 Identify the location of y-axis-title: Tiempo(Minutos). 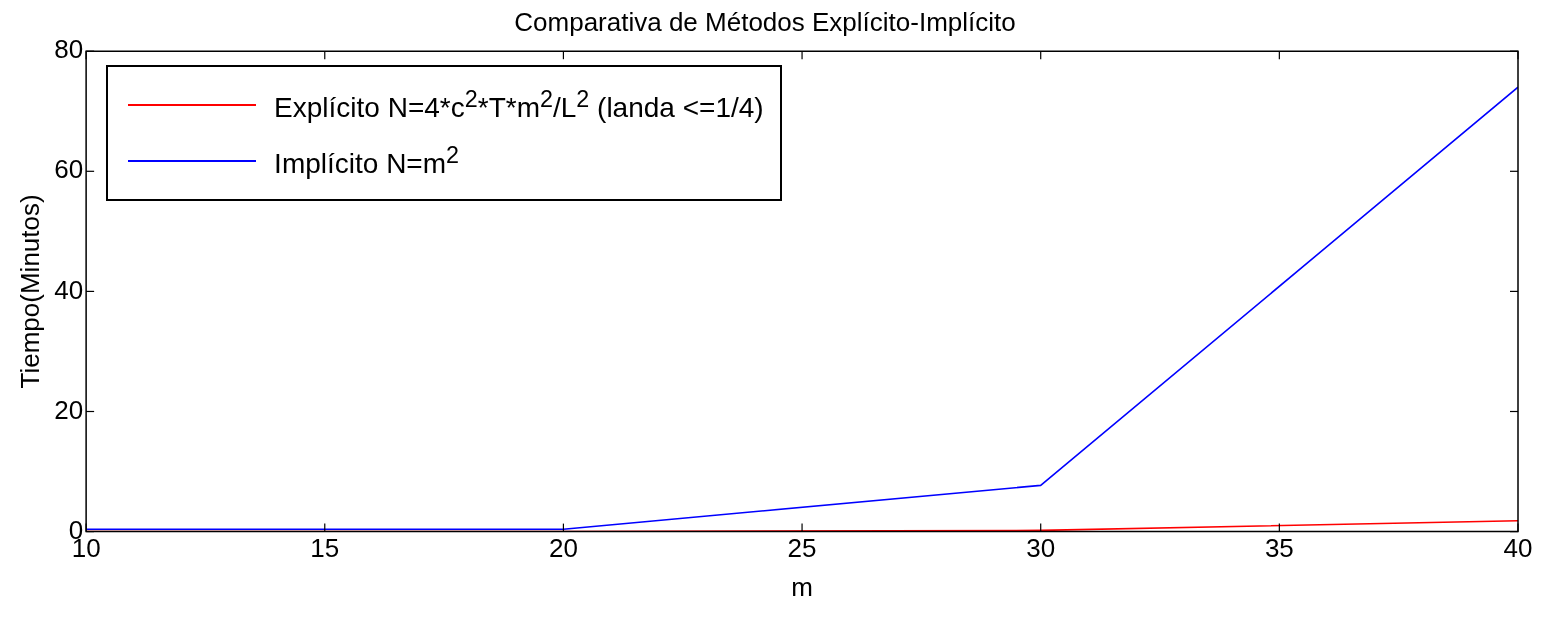
(29, 291).